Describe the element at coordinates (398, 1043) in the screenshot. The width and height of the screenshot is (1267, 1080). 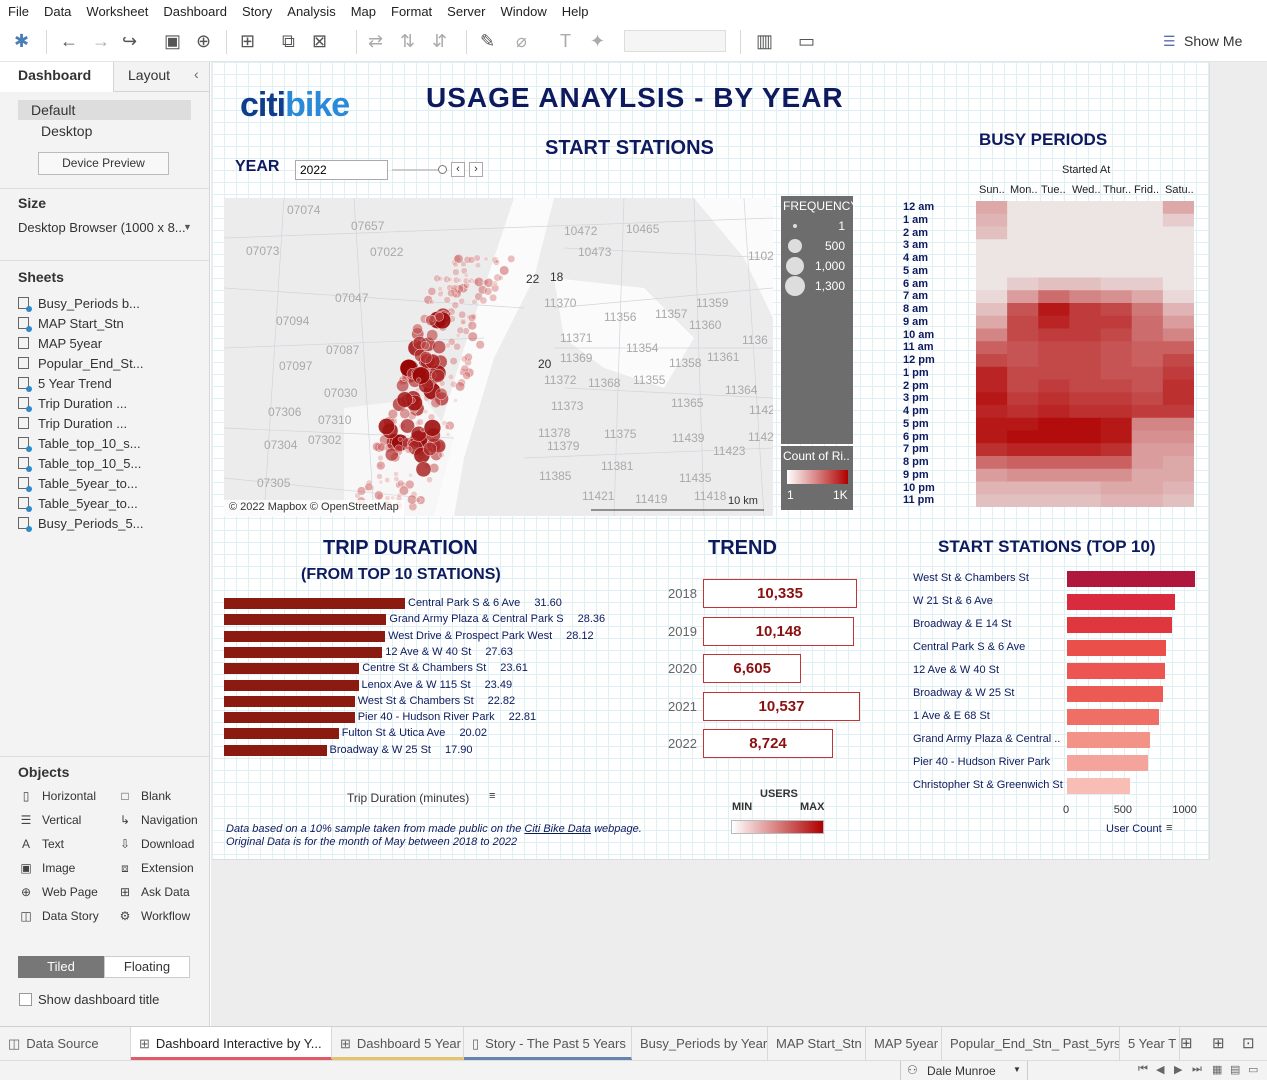
I see `sheet-tab: ⊞ Dashboard 5 Year` at that location.